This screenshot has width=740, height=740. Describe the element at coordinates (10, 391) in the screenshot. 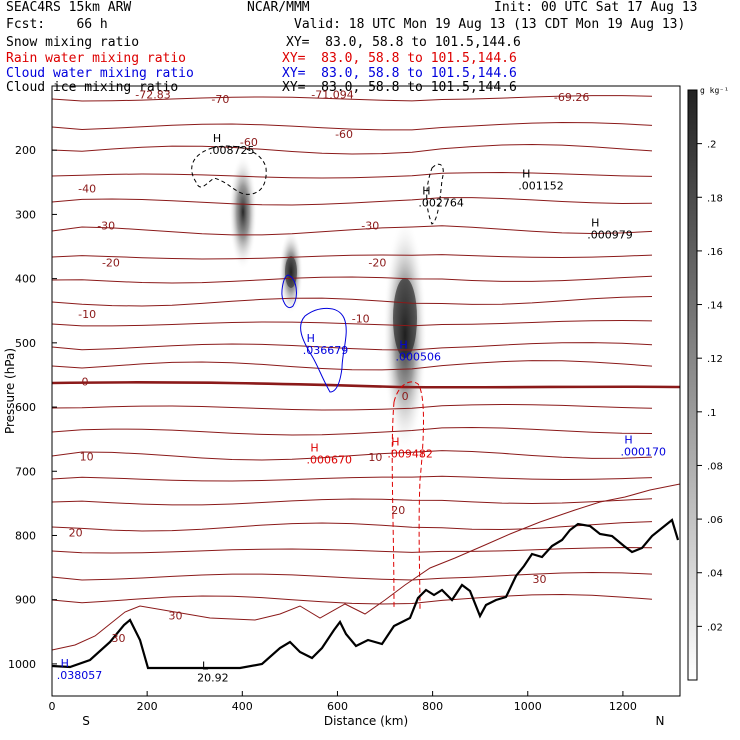

I see `y-axis-label: Pressure (hPa)` at that location.